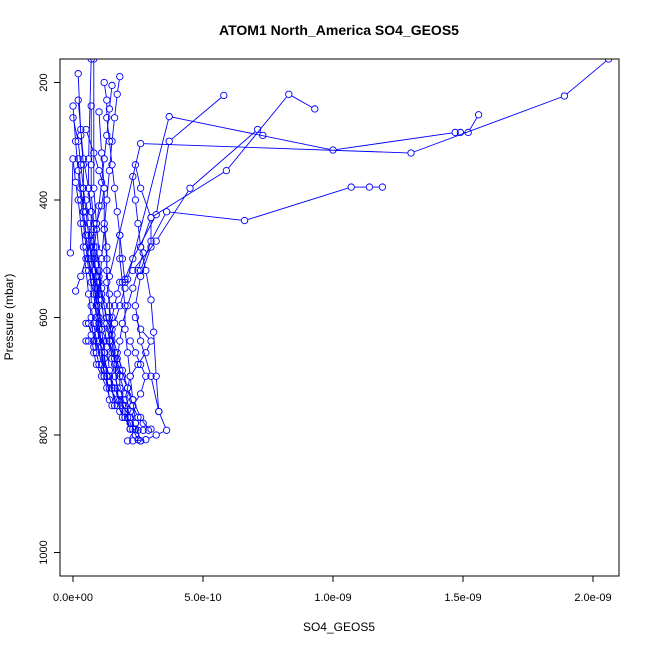 This screenshot has width=650, height=650. What do you see at coordinates (462, 598) in the screenshot?
I see `x-tick-label: 1.5e-09` at bounding box center [462, 598].